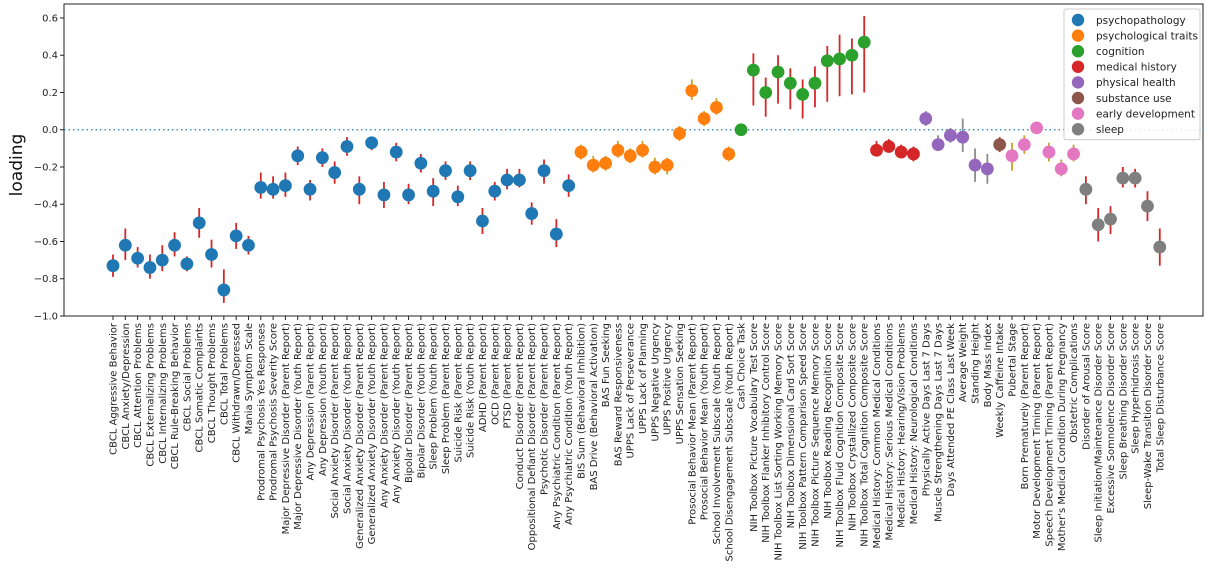 This screenshot has height=568, width=1206. Describe the element at coordinates (434, 396) in the screenshot. I see `category-label: Sleep Problem (Youth Report)` at that location.